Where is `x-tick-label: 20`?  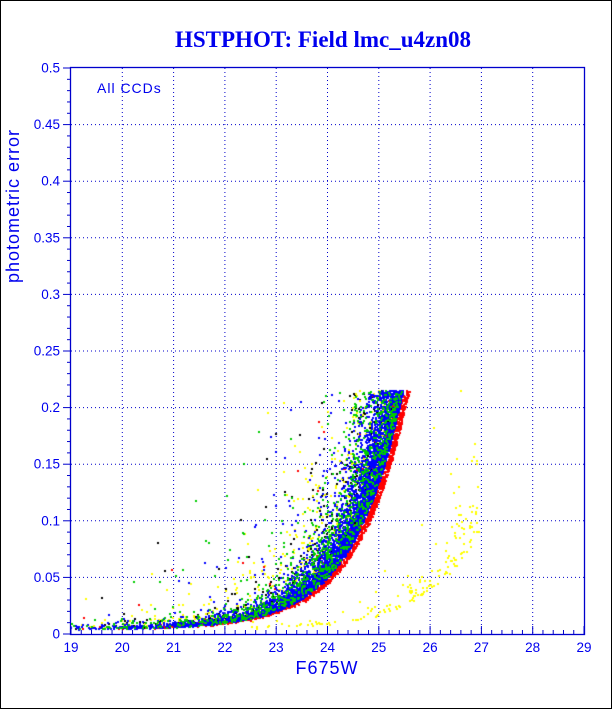
x-tick-label: 20 is located at coordinates (122, 647).